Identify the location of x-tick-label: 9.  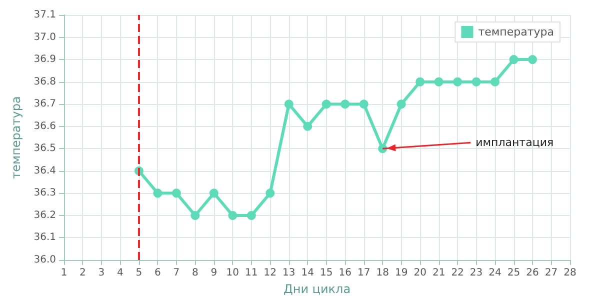
(214, 273).